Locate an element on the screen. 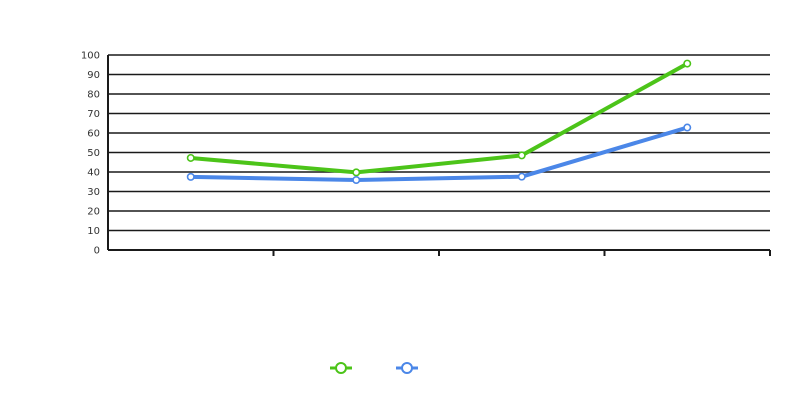 The width and height of the screenshot is (800, 400). series-line is located at coordinates (439, 153).